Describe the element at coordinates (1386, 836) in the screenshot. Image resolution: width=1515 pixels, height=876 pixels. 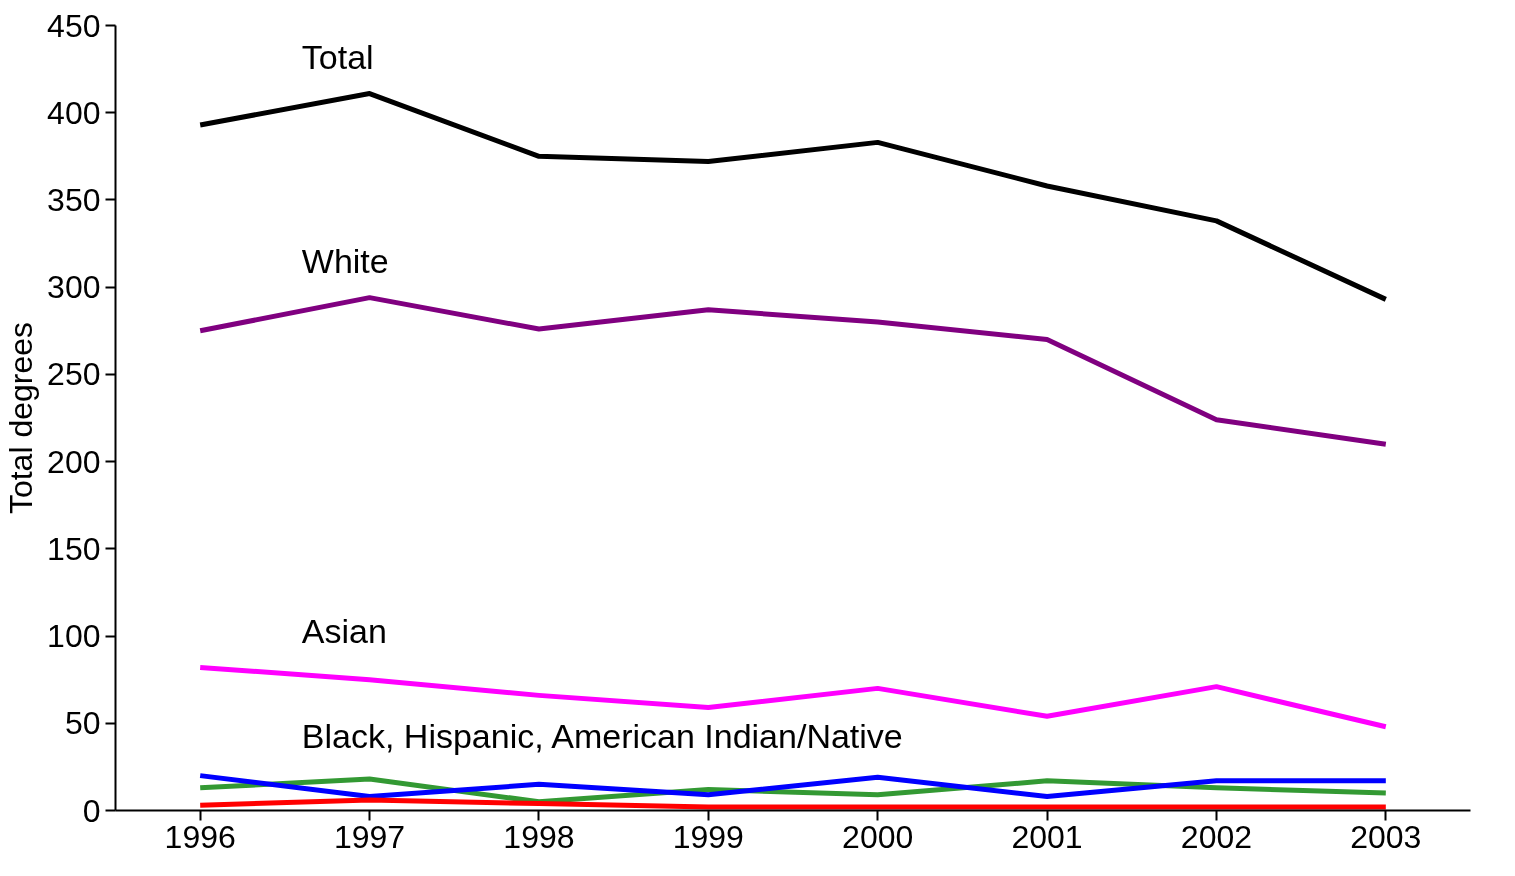
I see `x-tick-label: 2003` at that location.